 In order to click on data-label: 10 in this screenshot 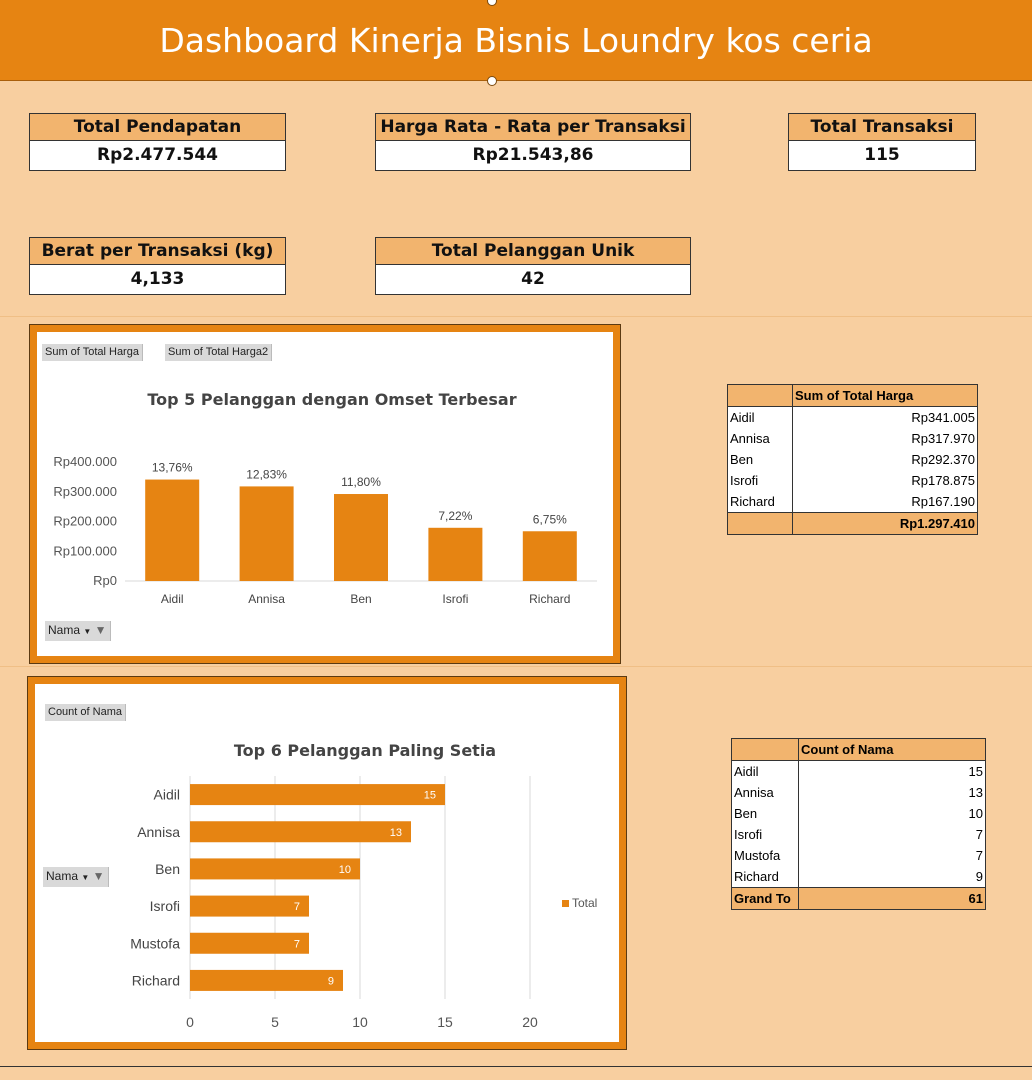, I will do `click(345, 870)`.